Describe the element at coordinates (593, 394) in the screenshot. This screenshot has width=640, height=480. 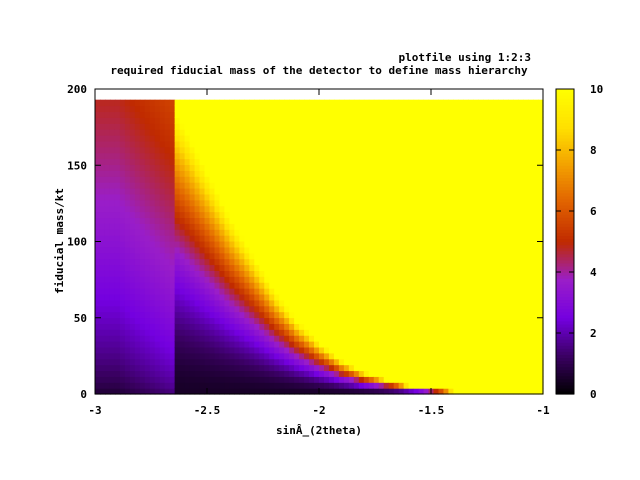
I see `colorbar-tick-label: 0` at that location.